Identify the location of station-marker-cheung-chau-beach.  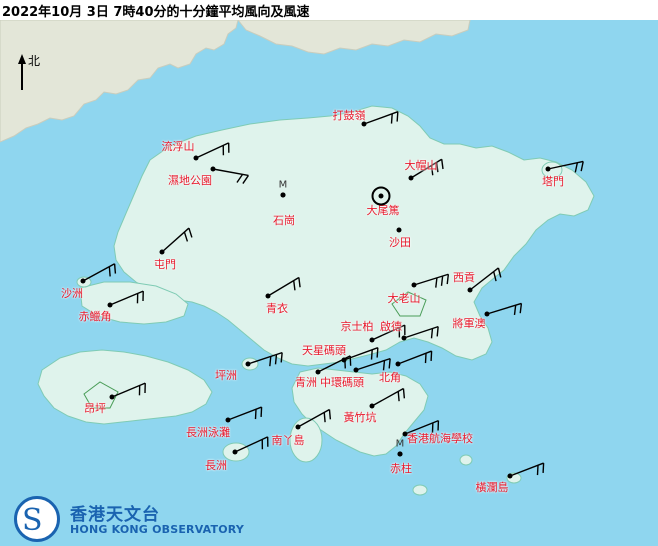
(228, 420).